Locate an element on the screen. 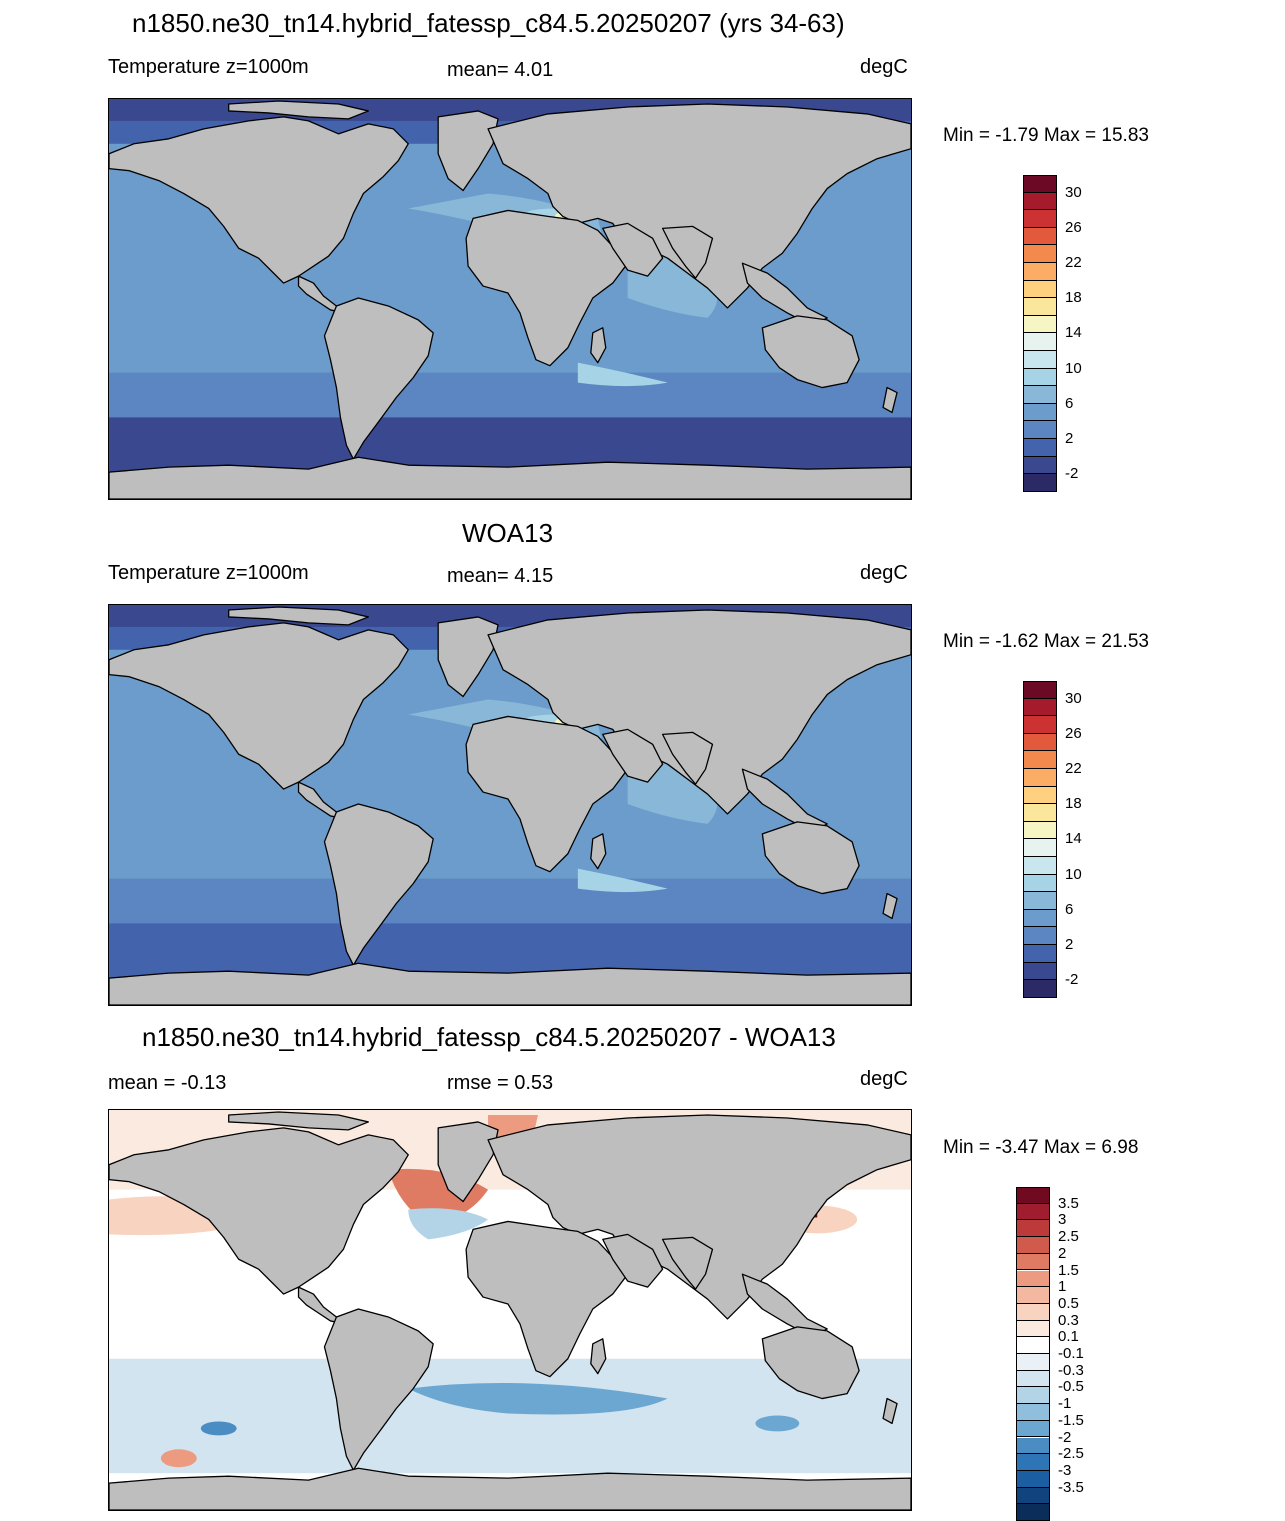  ocean-agulhas-warm is located at coordinates (622, 880).